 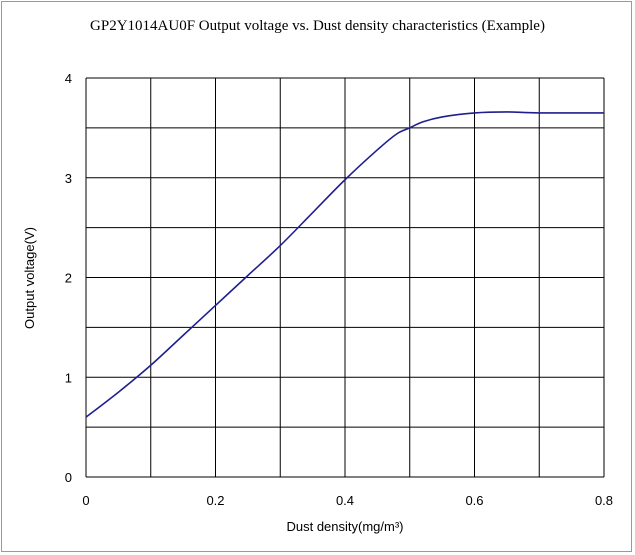 I want to click on y-tick-label: 2, so click(x=68, y=278).